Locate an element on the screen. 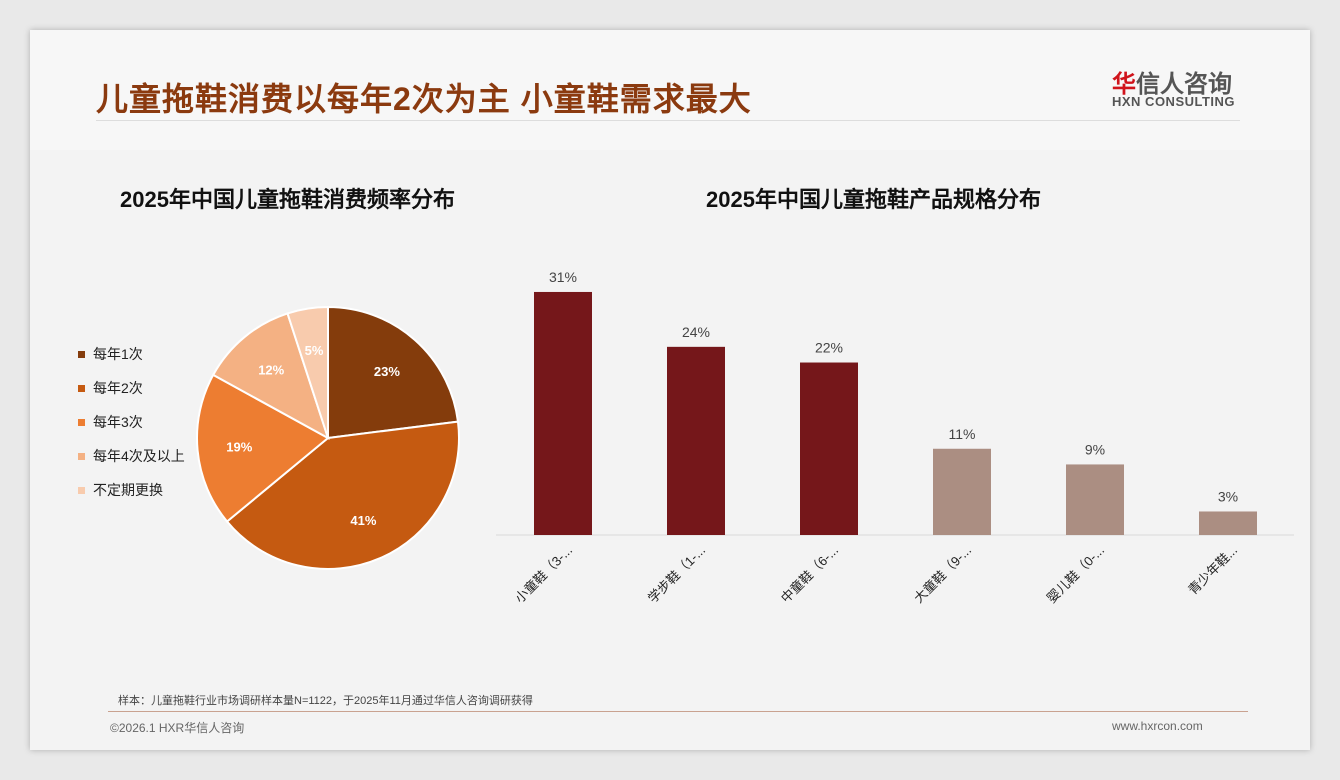  bar-data-label: 24% is located at coordinates (696, 332).